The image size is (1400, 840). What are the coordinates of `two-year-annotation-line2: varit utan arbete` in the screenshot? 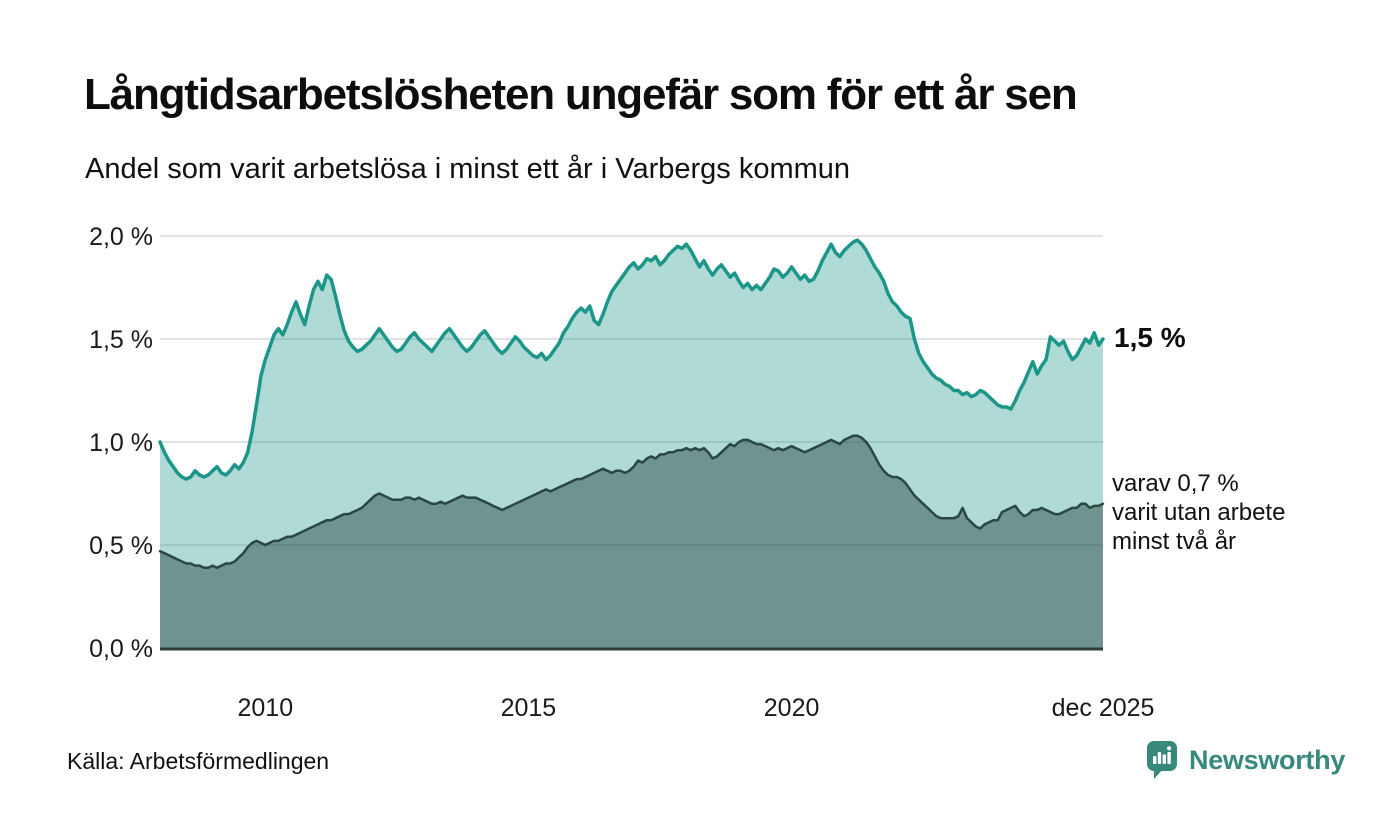 It's located at (1199, 512).